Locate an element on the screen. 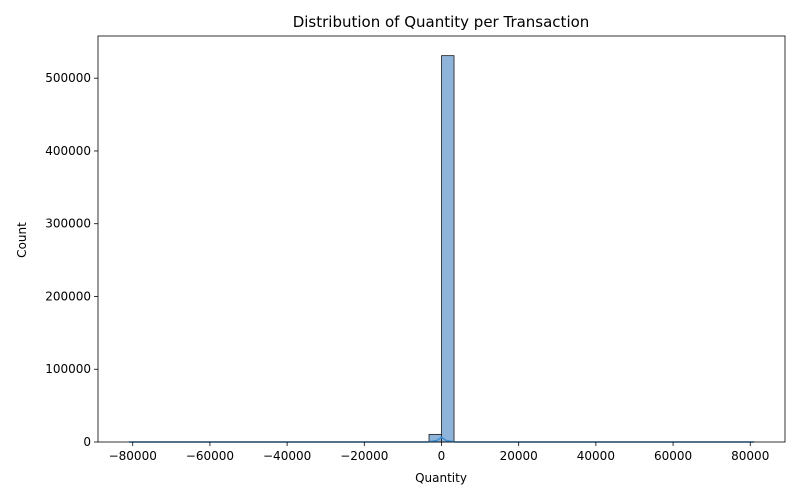 The image size is (800, 500). x-axis-label: Quantity is located at coordinates (441, 478).